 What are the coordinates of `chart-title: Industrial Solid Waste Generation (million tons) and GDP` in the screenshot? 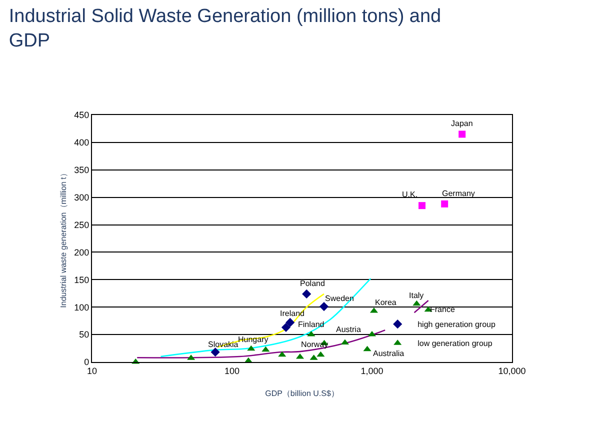 It's located at (225, 29).